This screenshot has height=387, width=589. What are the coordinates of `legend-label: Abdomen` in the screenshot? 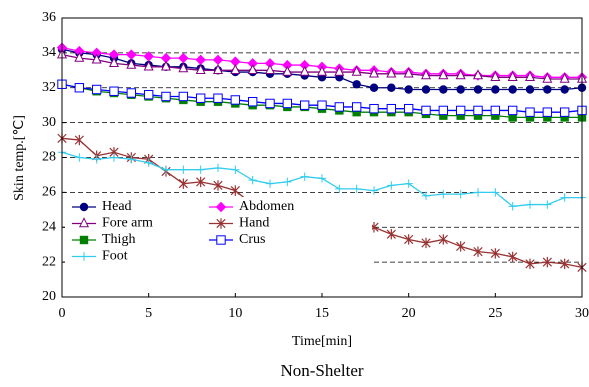 It's located at (266, 206).